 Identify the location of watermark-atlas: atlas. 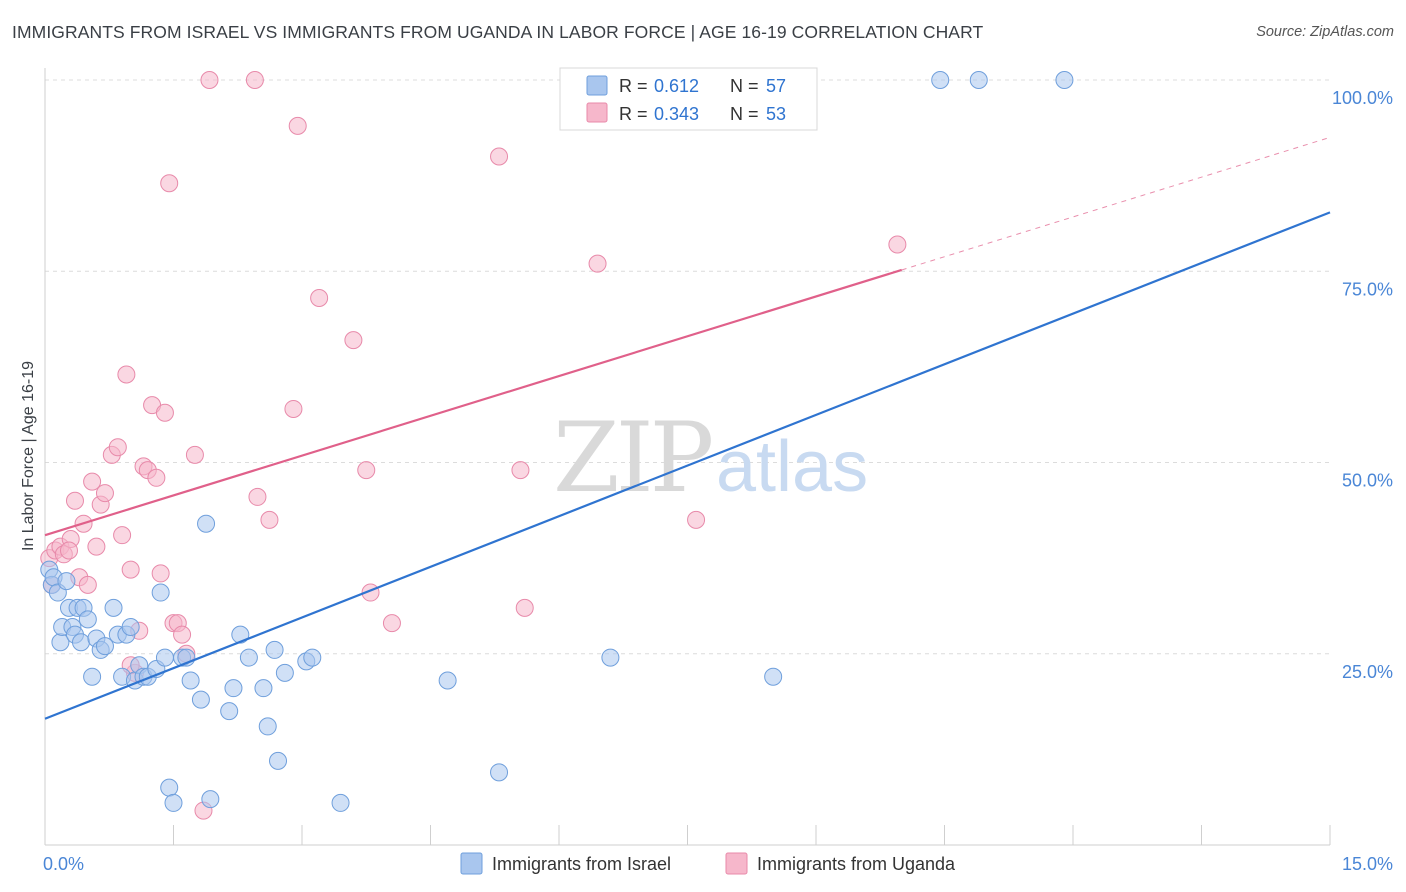
(792, 467).